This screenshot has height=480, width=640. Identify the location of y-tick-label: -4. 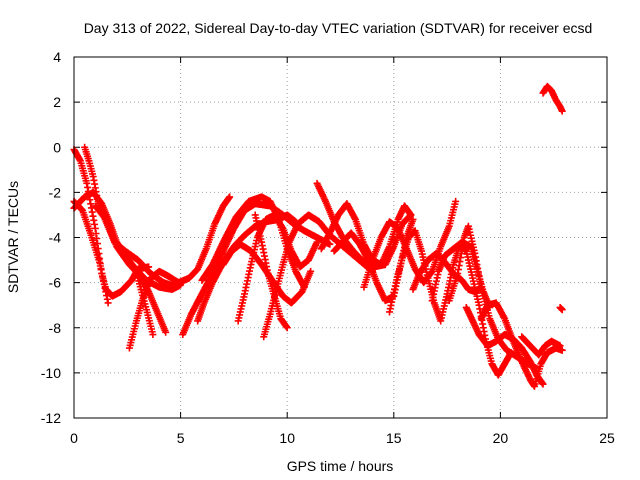
(55, 238).